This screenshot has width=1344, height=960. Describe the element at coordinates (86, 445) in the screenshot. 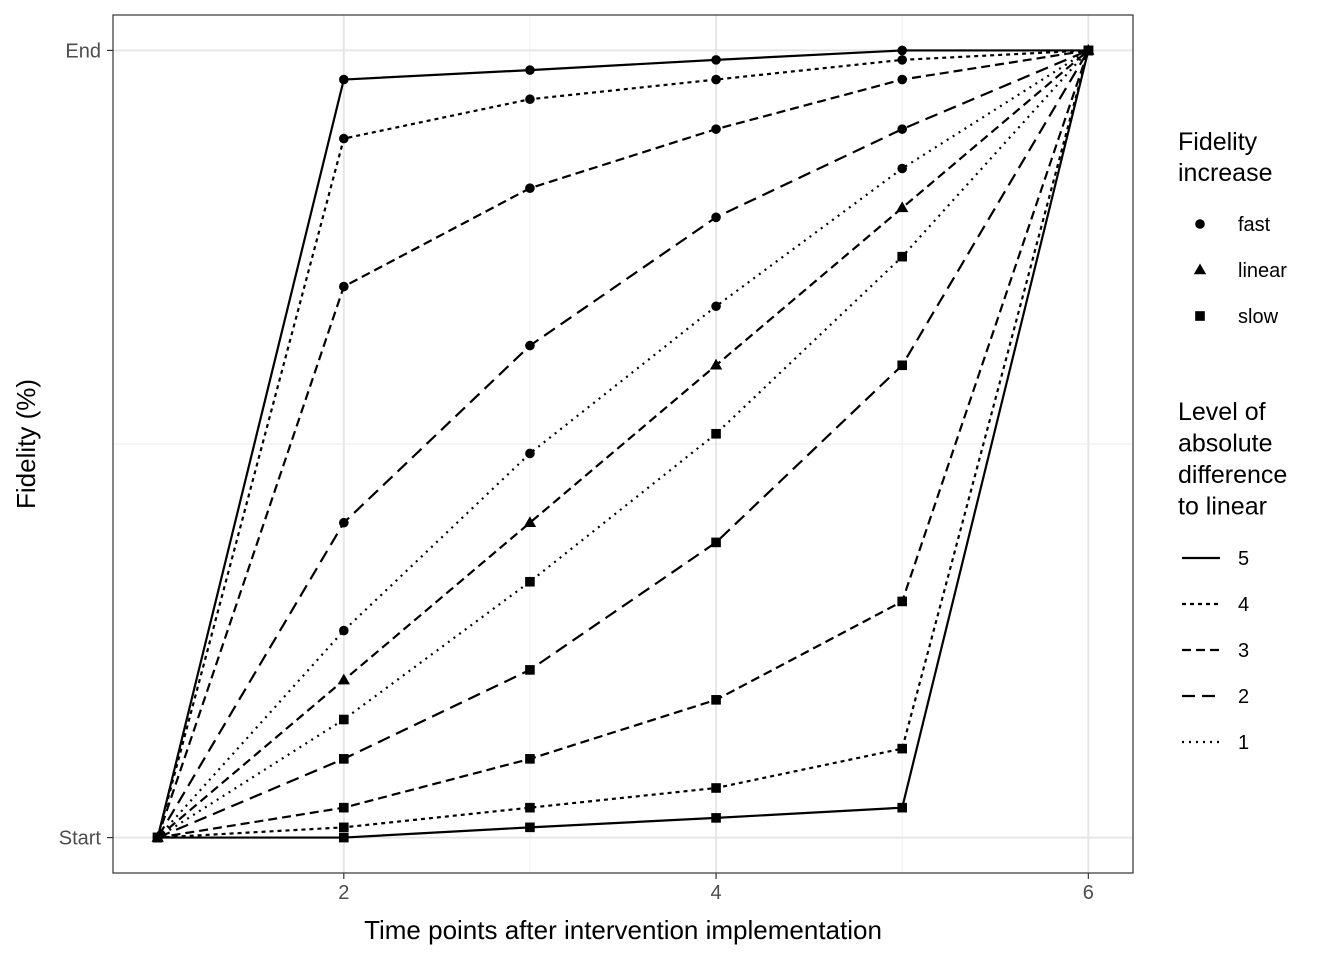

I see `y-axis: Start End` at that location.